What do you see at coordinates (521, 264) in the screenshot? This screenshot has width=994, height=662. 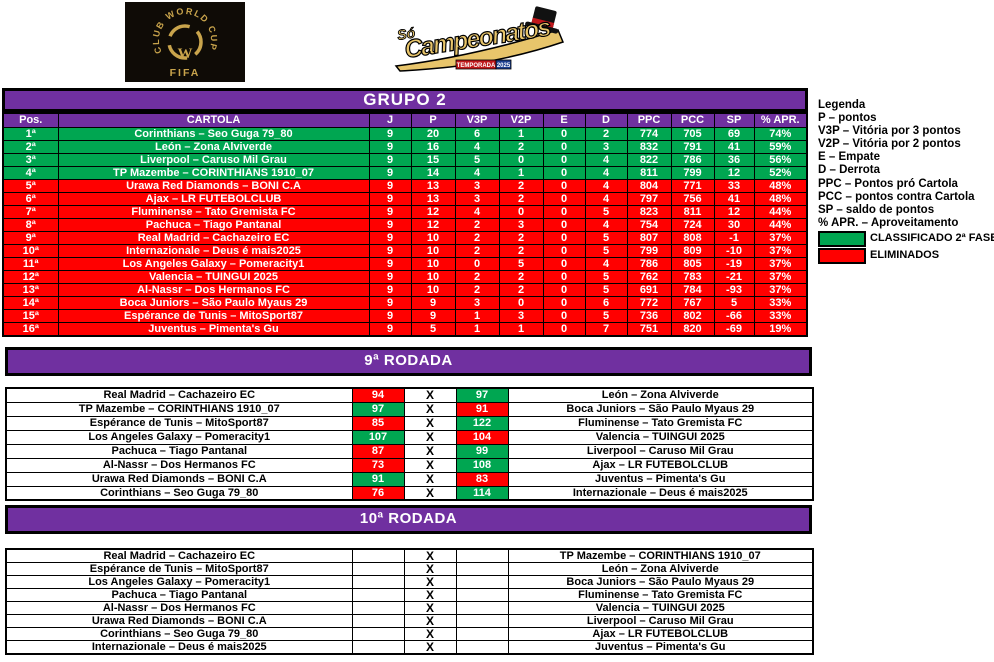 I see `cell-v2p: 5` at bounding box center [521, 264].